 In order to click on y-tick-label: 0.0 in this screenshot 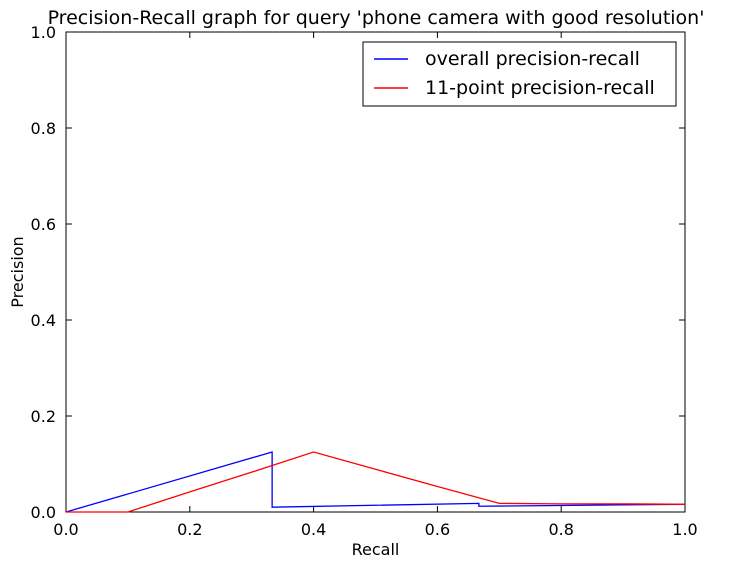, I will do `click(43, 512)`.